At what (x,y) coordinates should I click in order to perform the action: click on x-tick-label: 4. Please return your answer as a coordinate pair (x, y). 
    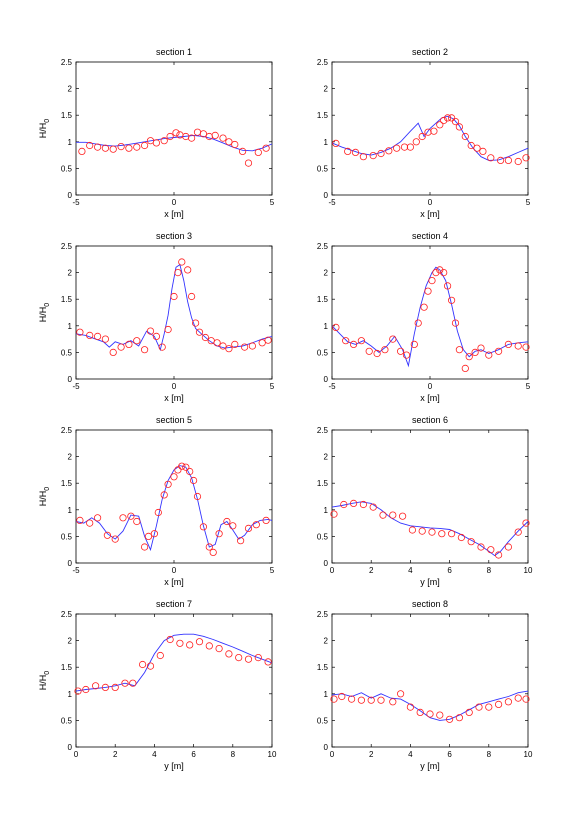
    Looking at the image, I should click on (410, 754).